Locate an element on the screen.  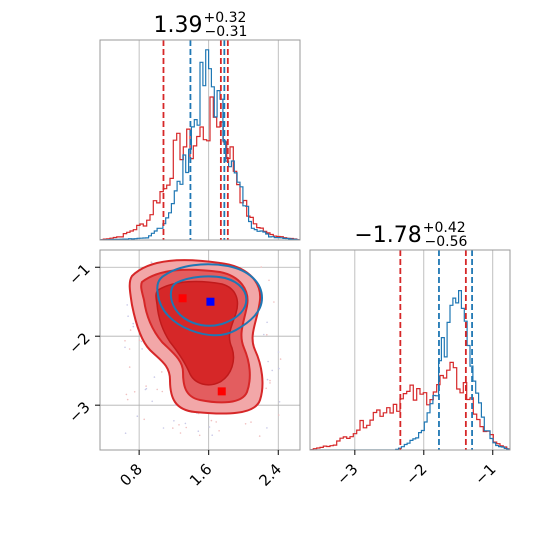
x-axis-ticks: 0.8 1.6 2.4 is located at coordinates (200, 470).